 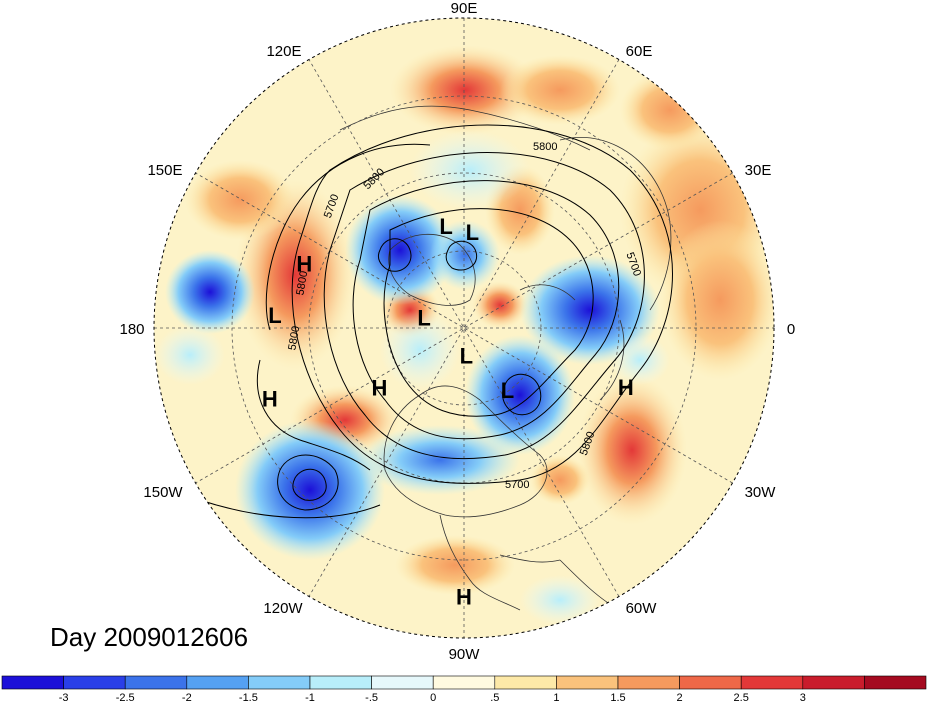 I want to click on contour-label: 5700, so click(x=517, y=485).